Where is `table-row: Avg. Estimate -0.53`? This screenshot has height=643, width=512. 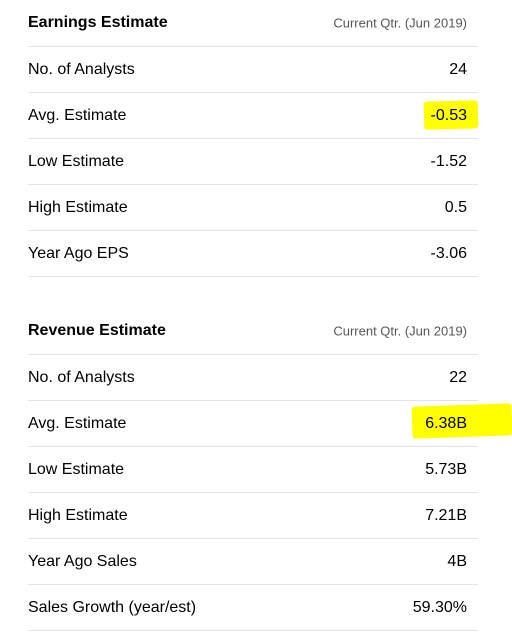 table-row: Avg. Estimate -0.53 is located at coordinates (253, 116).